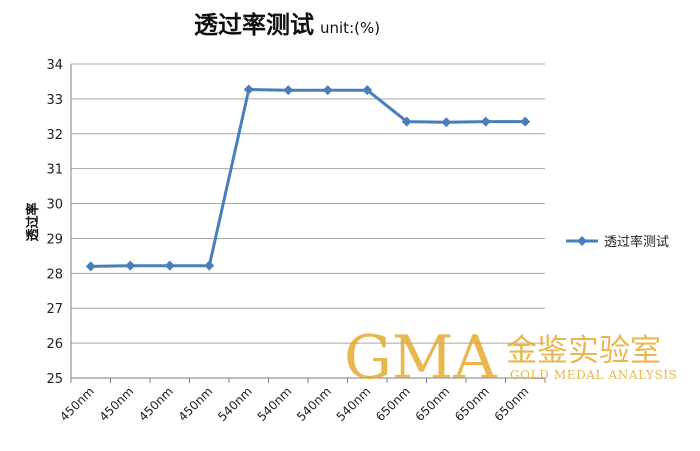 The image size is (700, 451). What do you see at coordinates (54, 135) in the screenshot?
I see `y-tick-label: 32` at bounding box center [54, 135].